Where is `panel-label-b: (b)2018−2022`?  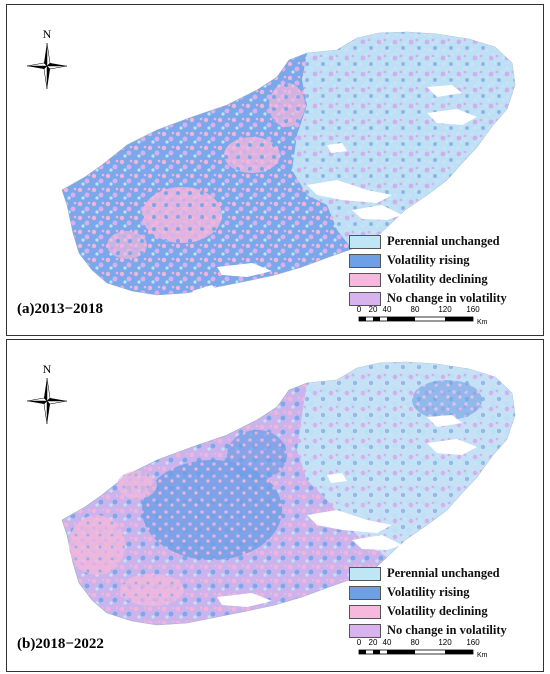 panel-label-b: (b)2018−2022 is located at coordinates (60, 644).